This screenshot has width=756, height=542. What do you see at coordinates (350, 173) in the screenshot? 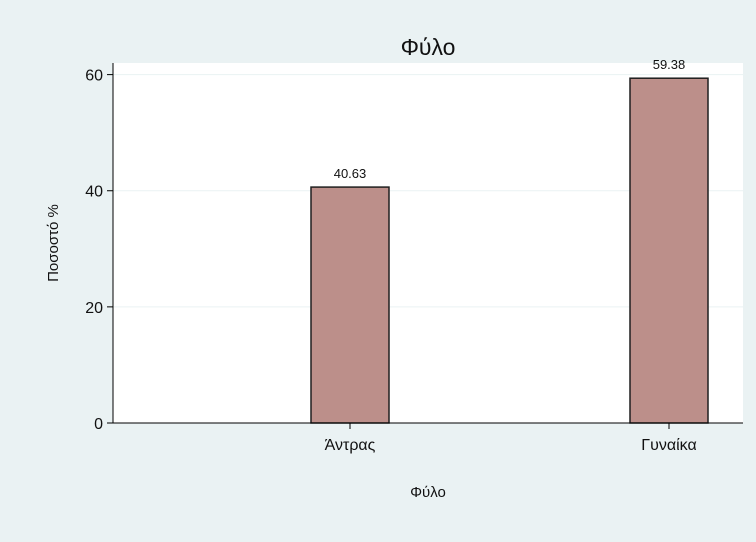
I see `data-label: 40.63` at bounding box center [350, 173].